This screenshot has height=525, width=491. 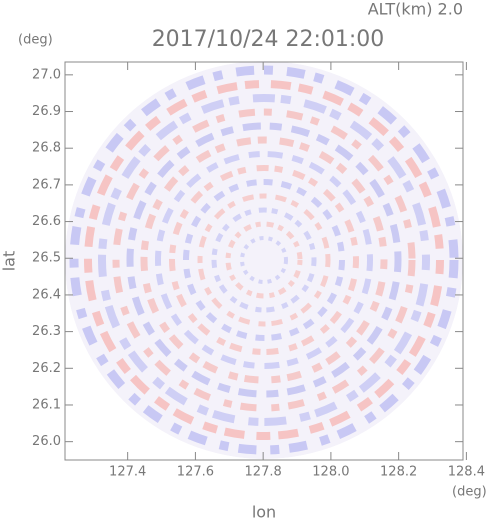 What do you see at coordinates (46, 441) in the screenshot?
I see `y-tick-label: 26.0` at bounding box center [46, 441].